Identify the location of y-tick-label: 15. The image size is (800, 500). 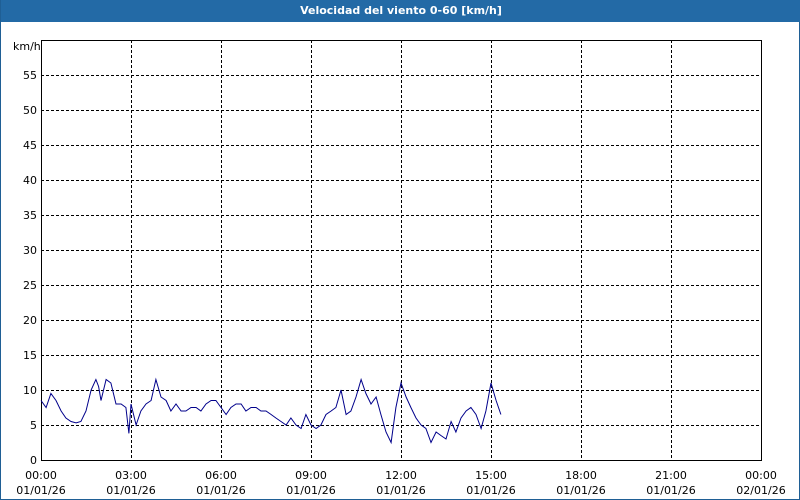
(30, 355).